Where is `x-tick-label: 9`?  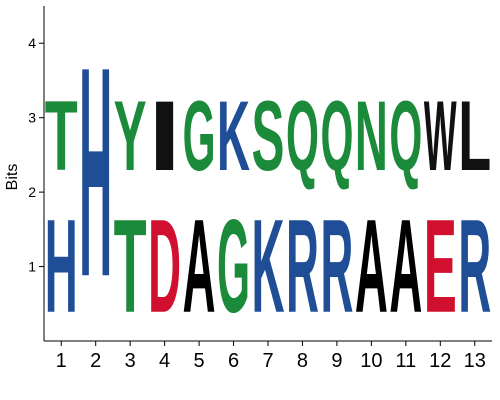 x-tick-label: 9 is located at coordinates (336, 361).